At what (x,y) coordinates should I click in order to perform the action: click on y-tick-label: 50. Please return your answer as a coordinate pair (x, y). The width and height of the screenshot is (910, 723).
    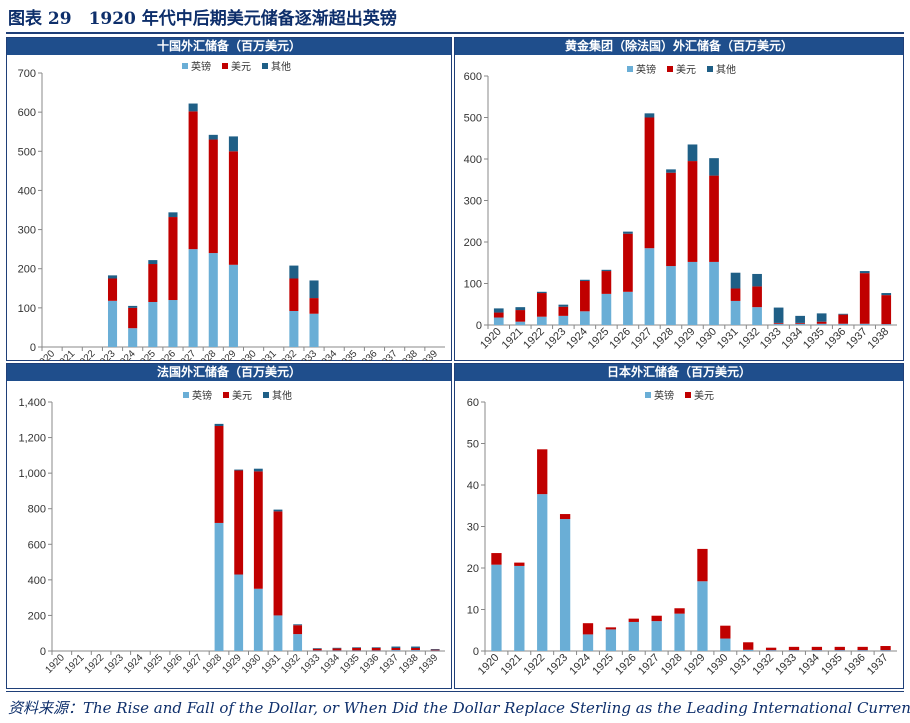
    Looking at the image, I should click on (473, 445).